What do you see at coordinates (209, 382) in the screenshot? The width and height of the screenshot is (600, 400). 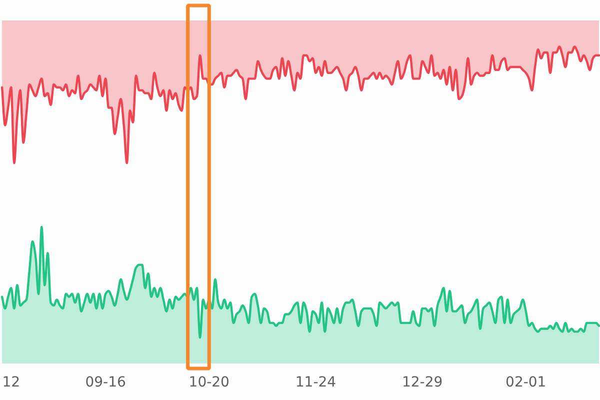 I see `x-tick-label: 10-20` at bounding box center [209, 382].